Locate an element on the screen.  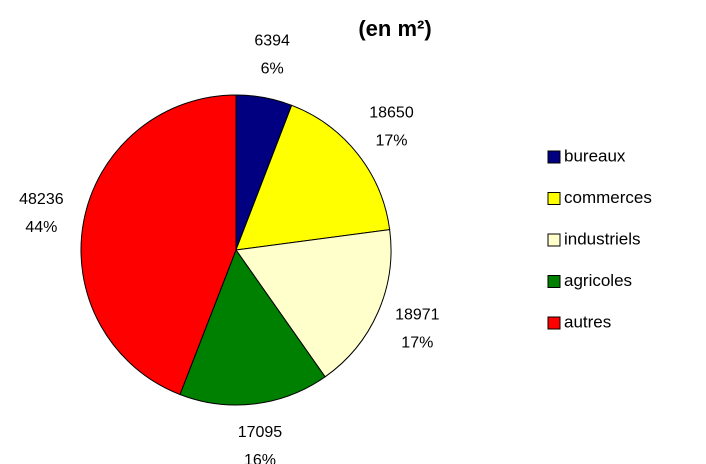
data-label: 18650 is located at coordinates (391, 113).